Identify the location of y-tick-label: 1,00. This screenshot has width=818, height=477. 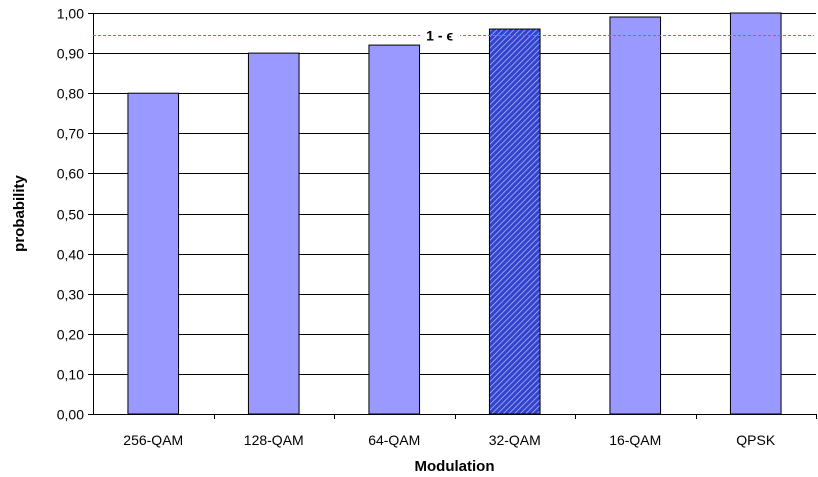
(70, 14).